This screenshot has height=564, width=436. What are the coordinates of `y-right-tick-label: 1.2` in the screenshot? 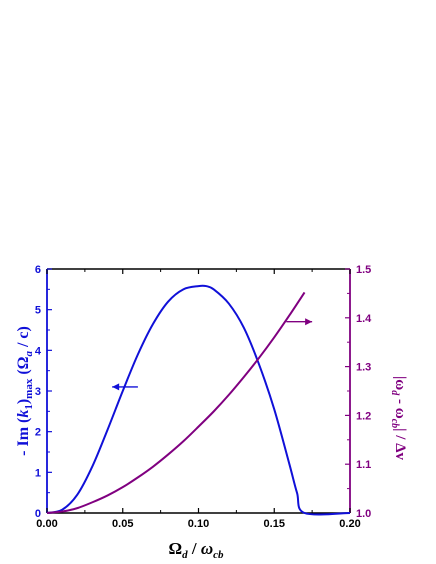 It's located at (363, 416).